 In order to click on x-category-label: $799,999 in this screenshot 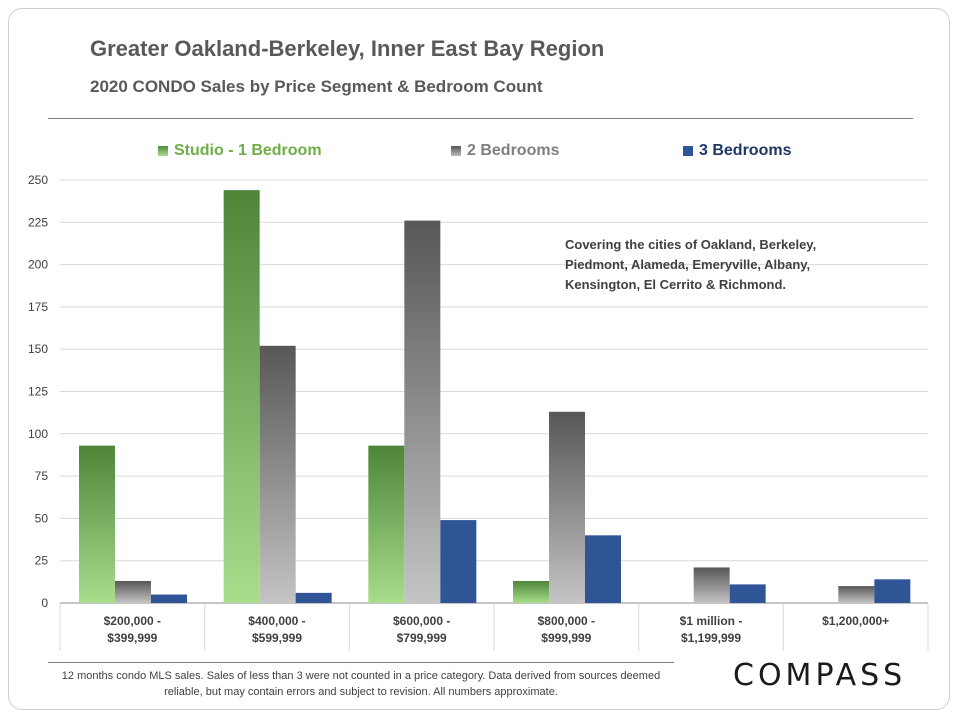, I will do `click(422, 638)`.